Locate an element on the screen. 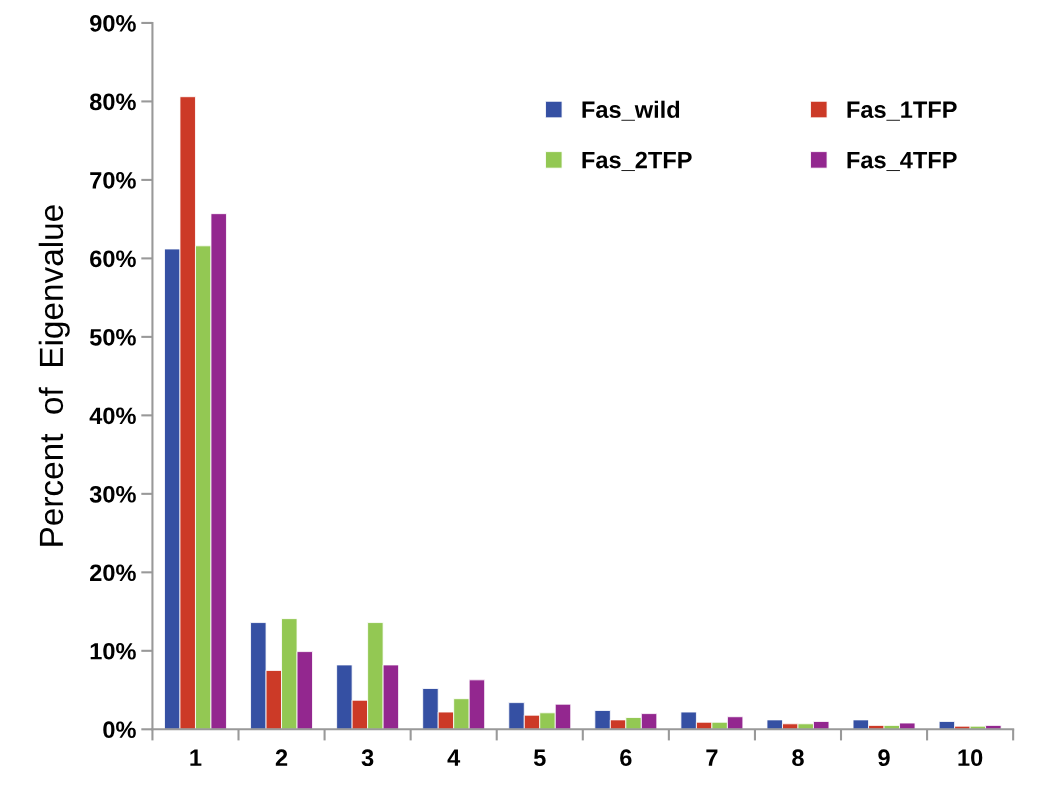 This screenshot has height=791, width=1037. legend-label: Fas_2TFP is located at coordinates (637, 161).